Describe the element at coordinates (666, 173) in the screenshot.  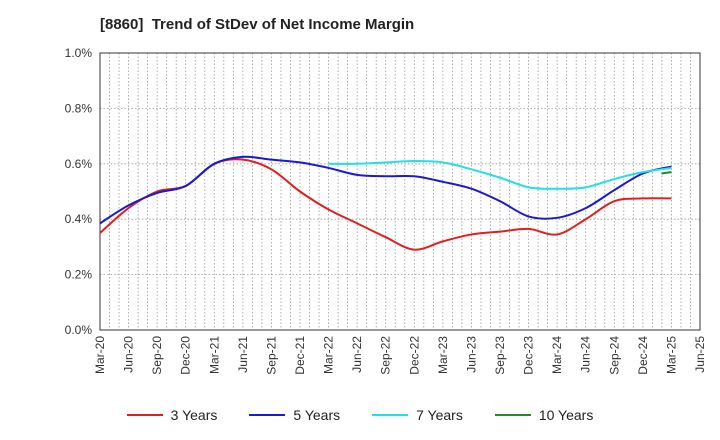
I see `series-line-10-years` at that location.